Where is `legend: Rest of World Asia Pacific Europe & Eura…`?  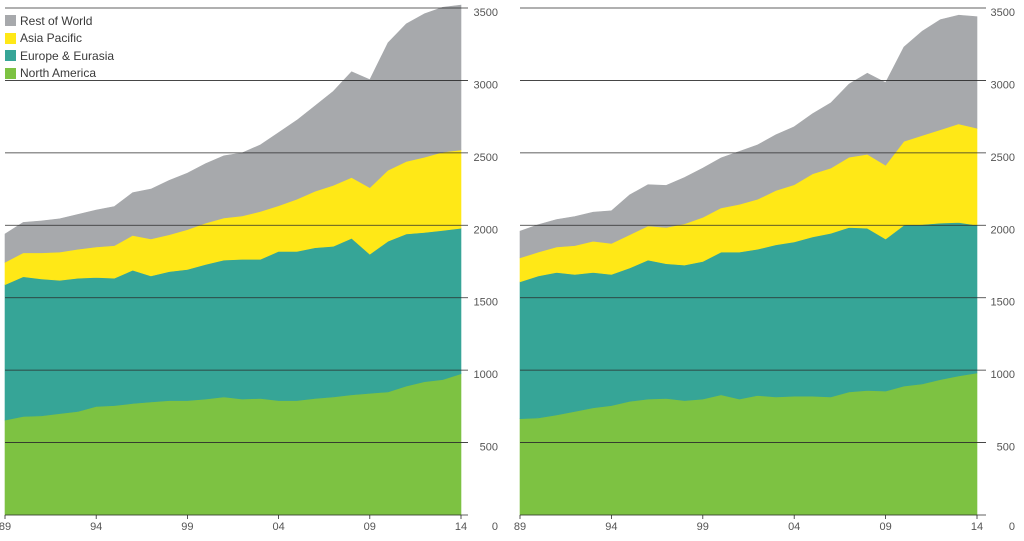
legend: Rest of World Asia Pacific Europe & Eura… is located at coordinates (59, 47).